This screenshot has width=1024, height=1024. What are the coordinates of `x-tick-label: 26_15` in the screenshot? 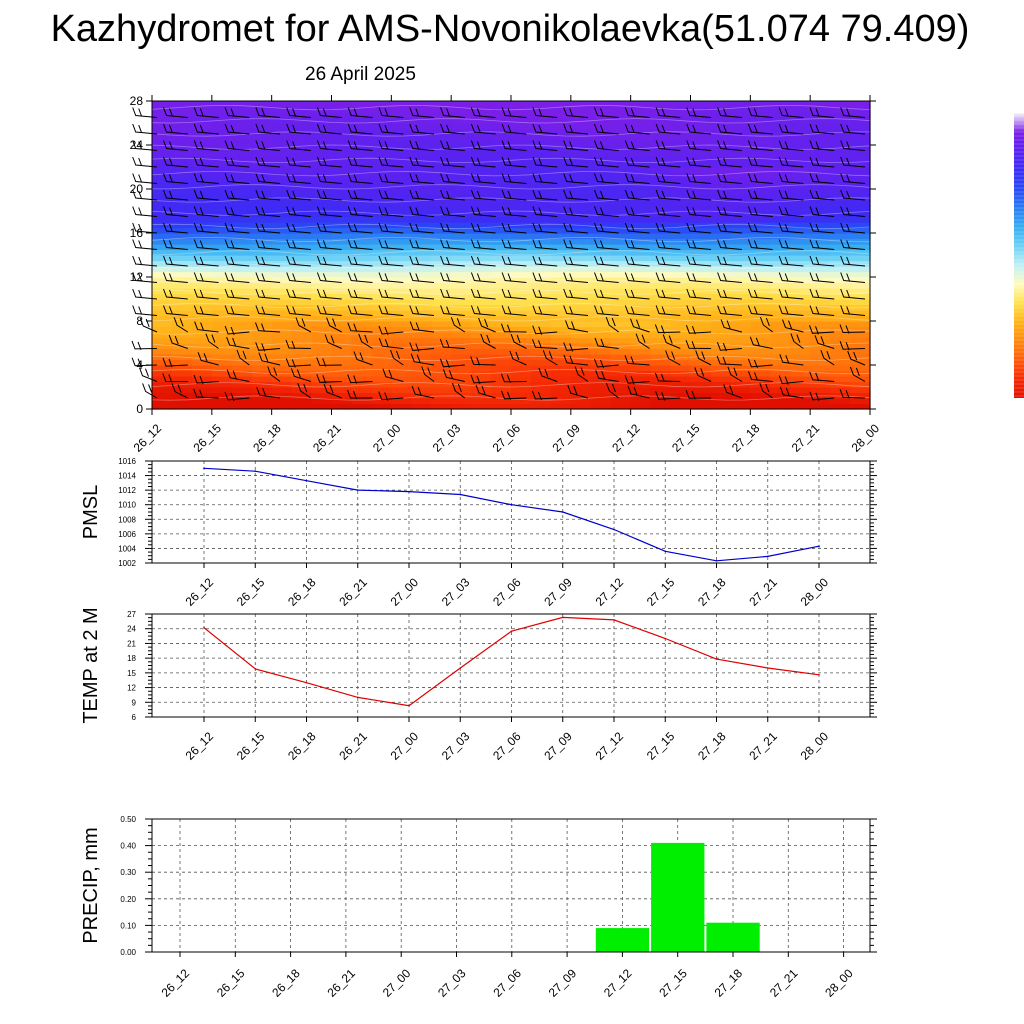 It's located at (251, 592).